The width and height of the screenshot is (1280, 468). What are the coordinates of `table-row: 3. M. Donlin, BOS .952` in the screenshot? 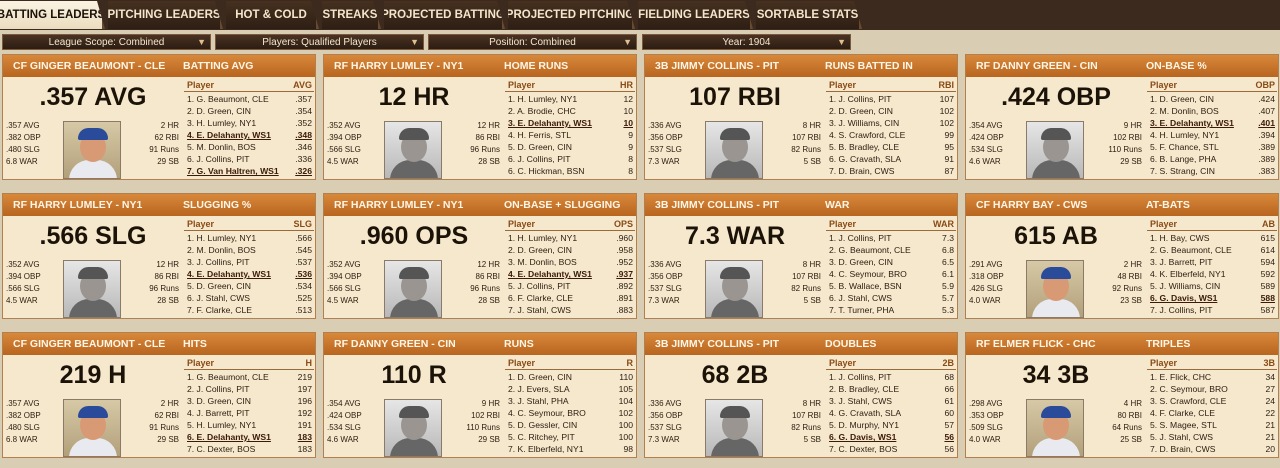 It's located at (570, 262).